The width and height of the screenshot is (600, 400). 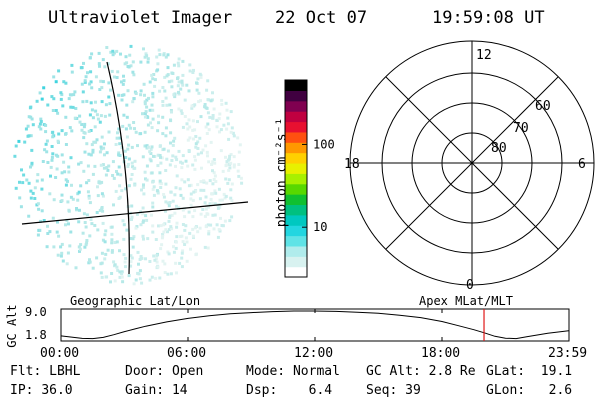 I want to click on polar-lat-label-60: 60, so click(x=543, y=106).